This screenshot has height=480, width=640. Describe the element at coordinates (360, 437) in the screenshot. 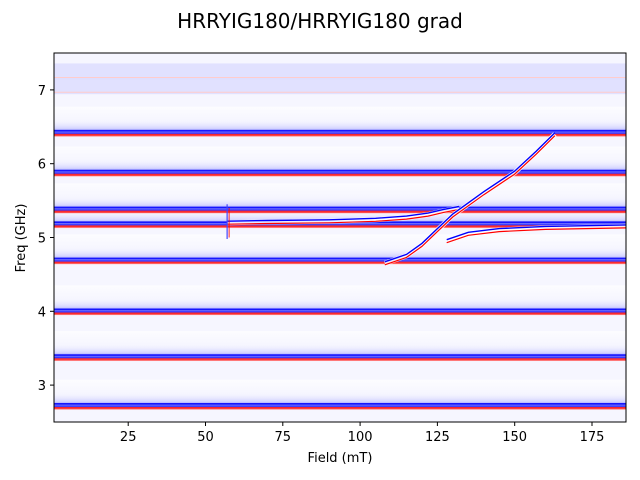

I see `x-tick-label: 100` at that location.